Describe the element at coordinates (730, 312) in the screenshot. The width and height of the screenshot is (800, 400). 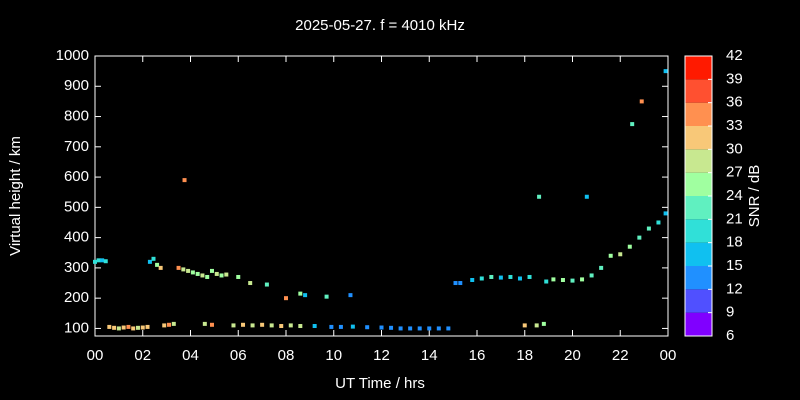
I see `colorbar-tick-label: 9` at that location.